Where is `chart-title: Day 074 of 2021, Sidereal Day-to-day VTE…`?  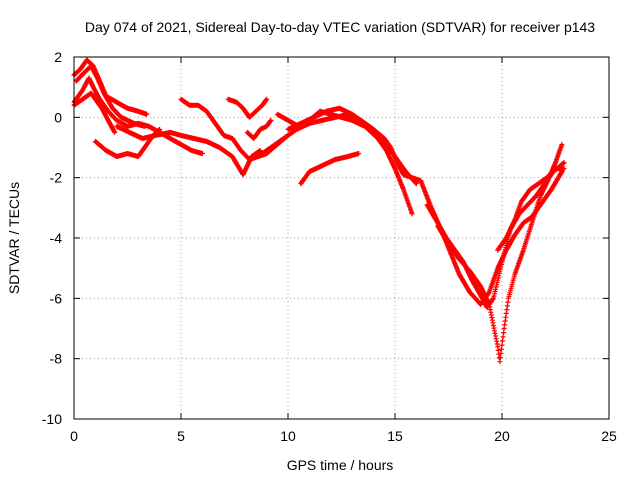
chart-title: Day 074 of 2021, Sidereal Day-to-day VTE… is located at coordinates (340, 27).